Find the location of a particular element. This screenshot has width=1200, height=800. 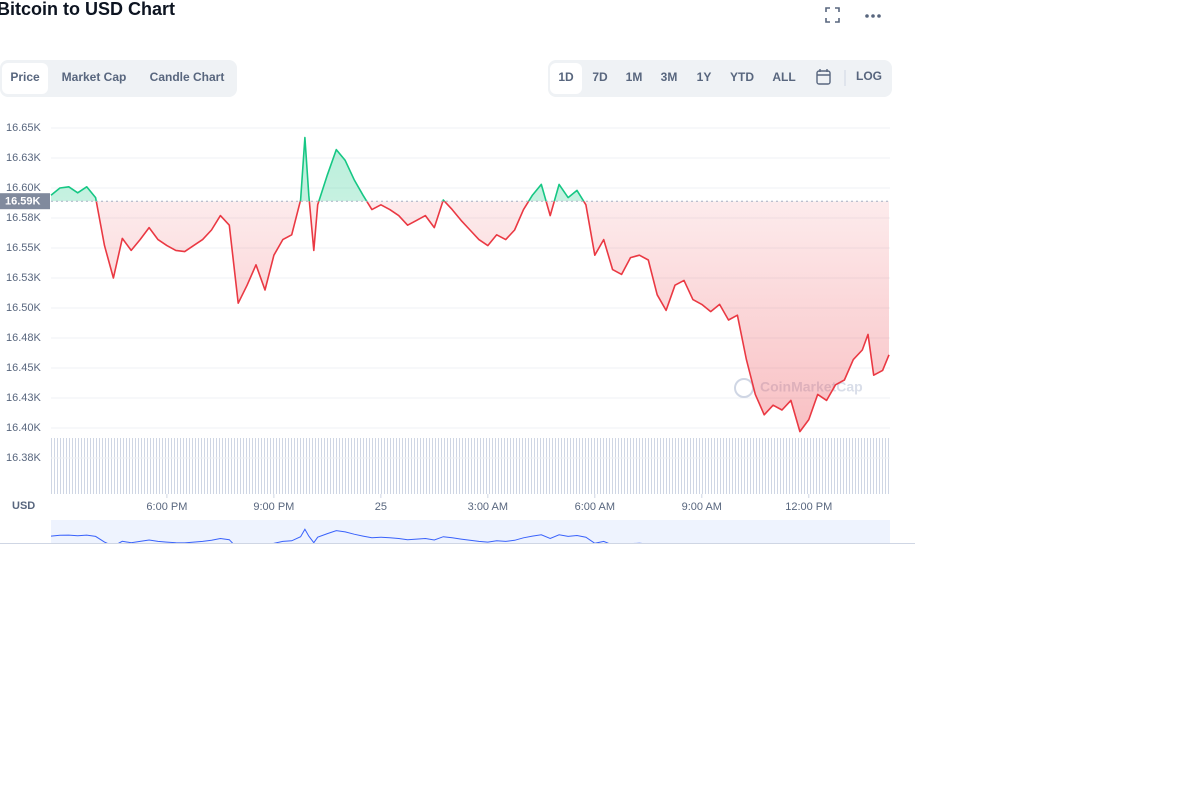

reference-label: 16.59K is located at coordinates (23, 202).